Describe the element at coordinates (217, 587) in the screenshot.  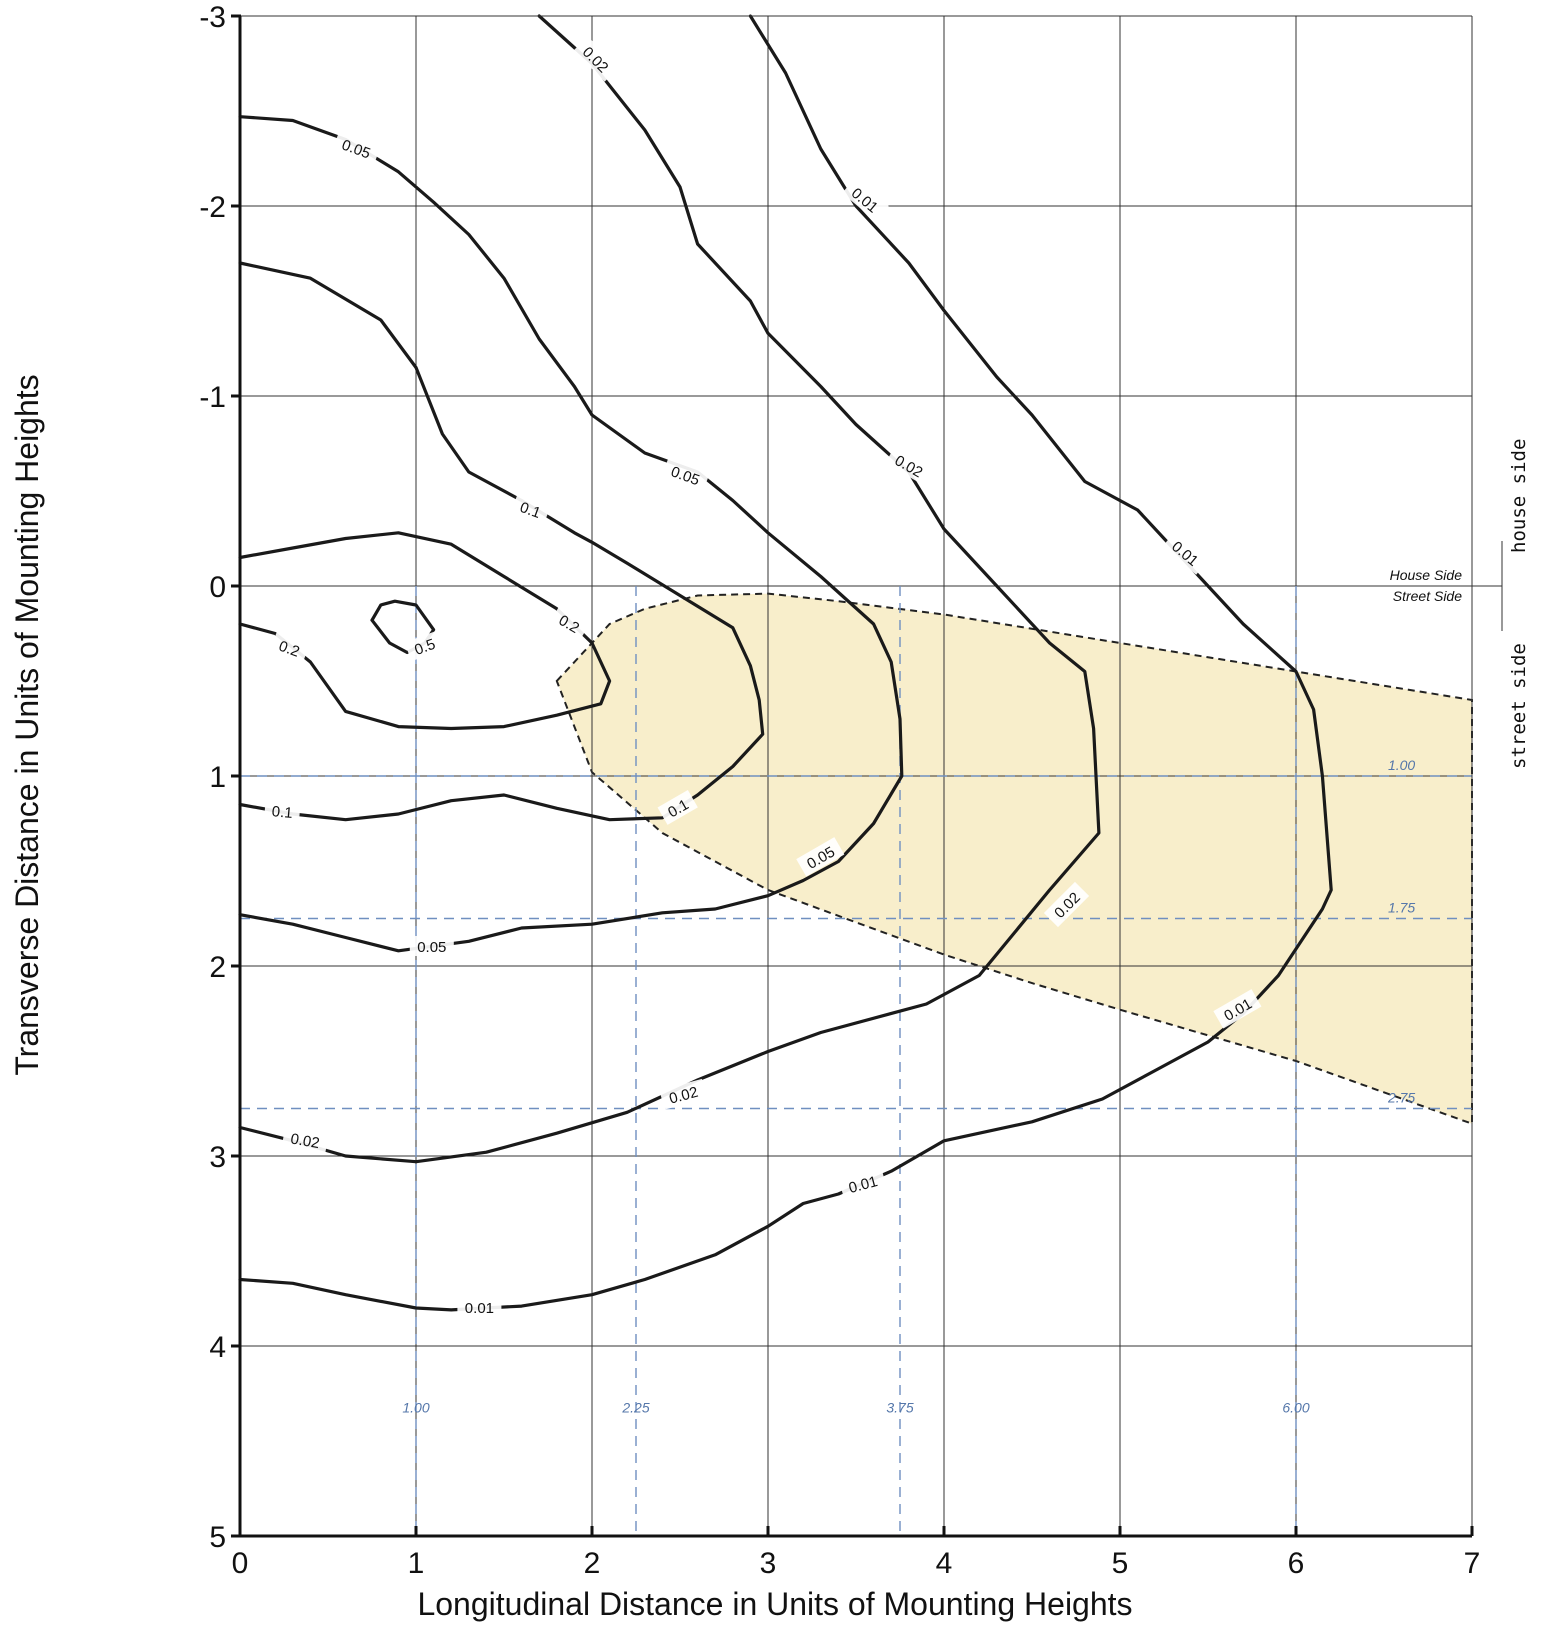
I see `y-tick-label: 0` at that location.